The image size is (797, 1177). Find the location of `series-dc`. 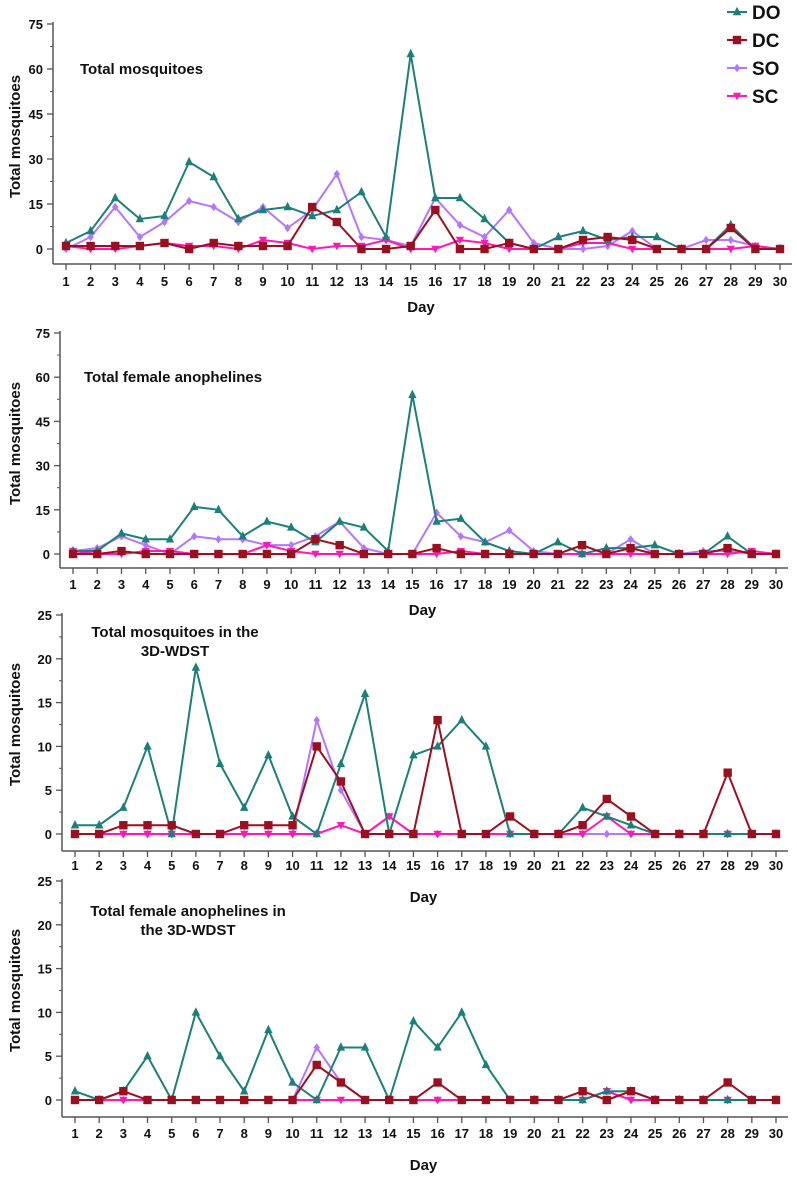

series-dc is located at coordinates (425, 777).